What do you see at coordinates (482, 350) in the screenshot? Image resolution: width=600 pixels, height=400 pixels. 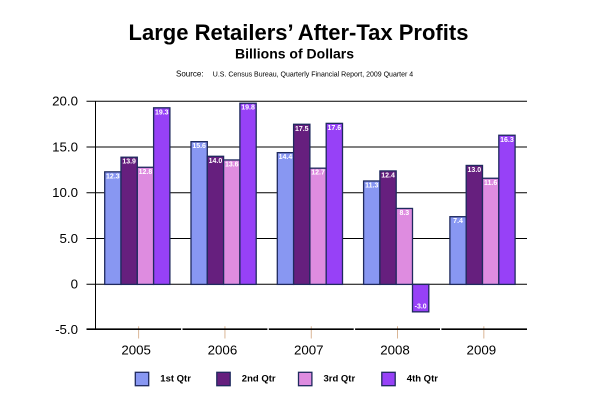 I see `svg-text: 2009` at bounding box center [482, 350].